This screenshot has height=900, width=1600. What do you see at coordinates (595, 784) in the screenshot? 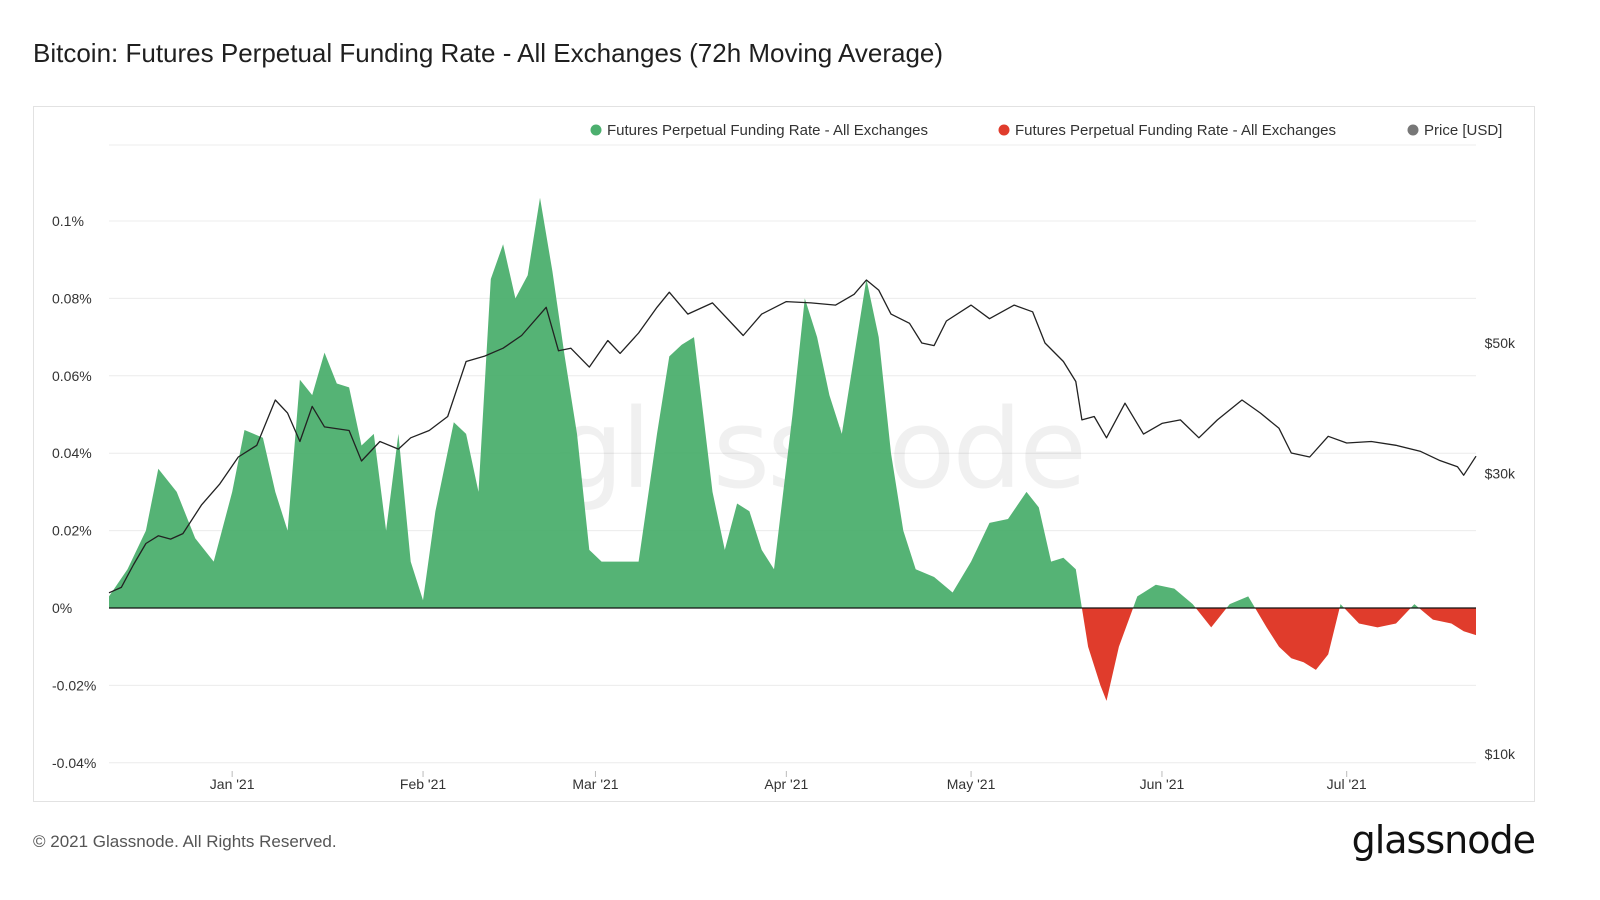
I see `x-tick-label: Mar '21` at bounding box center [595, 784].